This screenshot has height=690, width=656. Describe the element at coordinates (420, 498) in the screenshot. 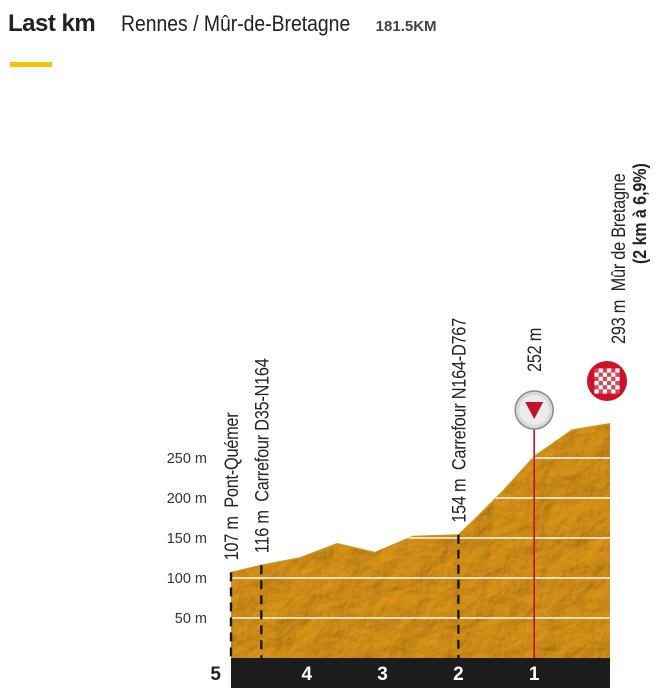

I see `profile-outline` at that location.